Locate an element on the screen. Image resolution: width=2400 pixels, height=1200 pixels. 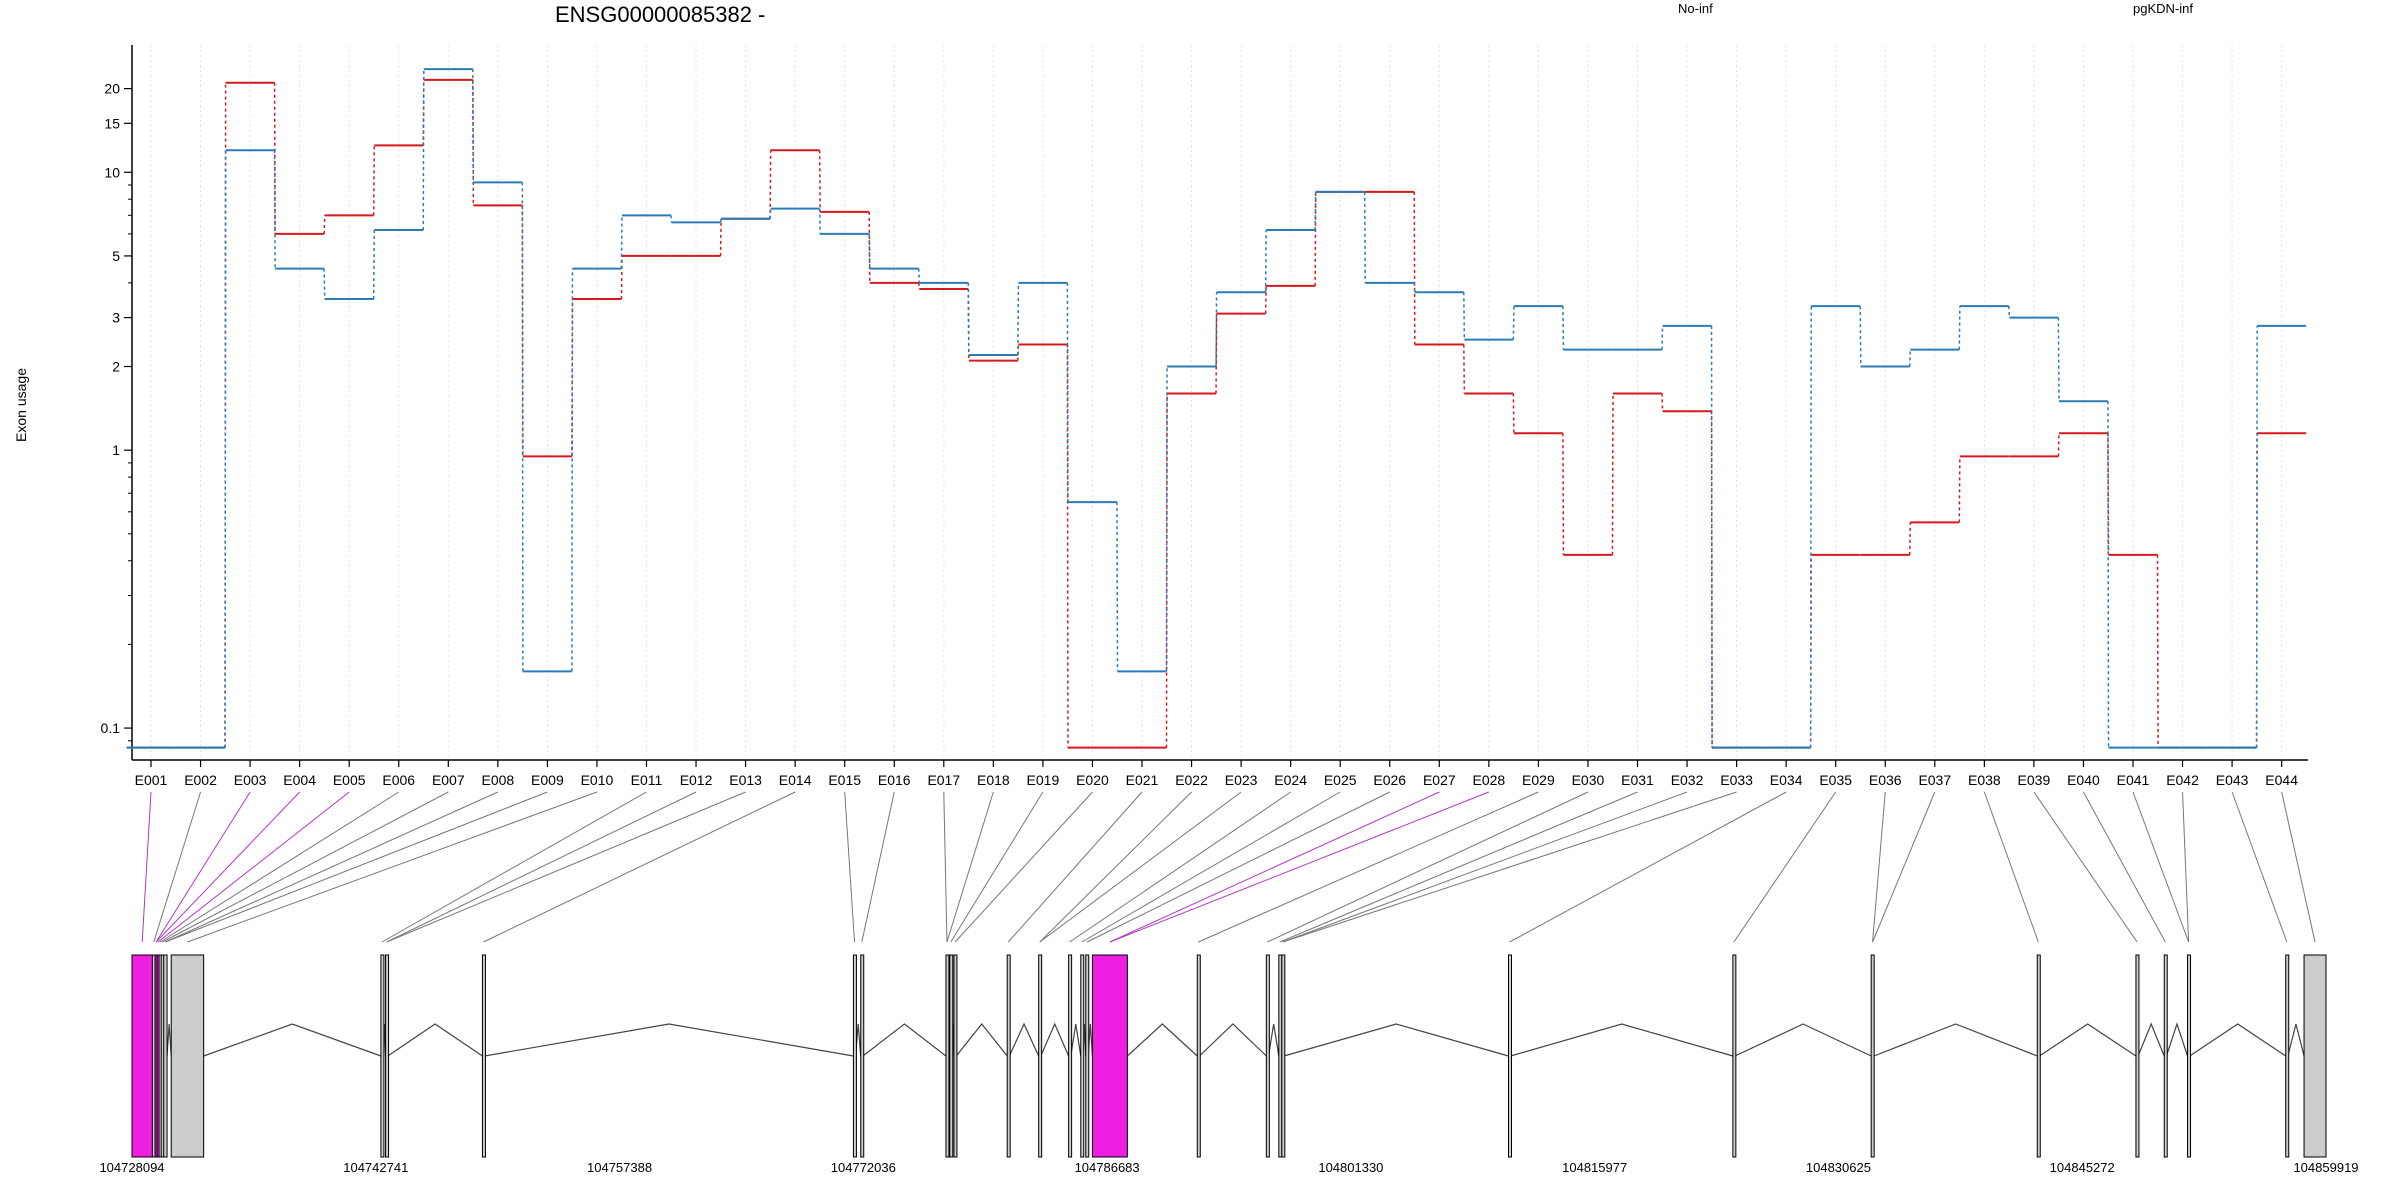
x-tick-label: E021 is located at coordinates (1142, 780).